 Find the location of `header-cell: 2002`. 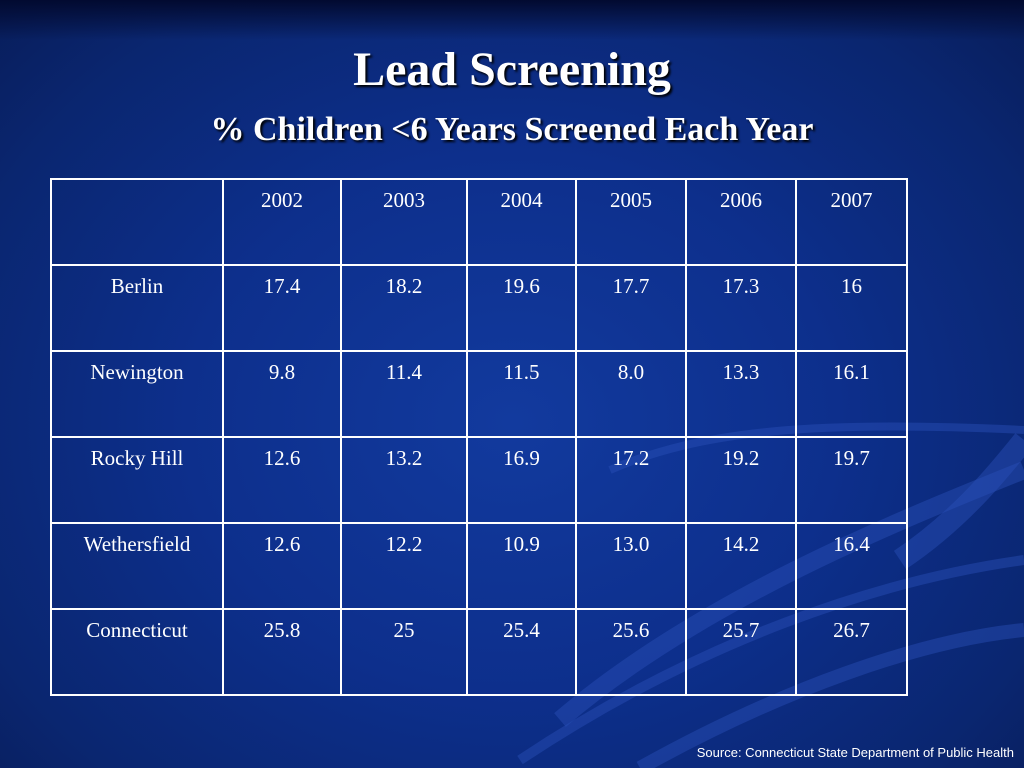

header-cell: 2002 is located at coordinates (282, 222).